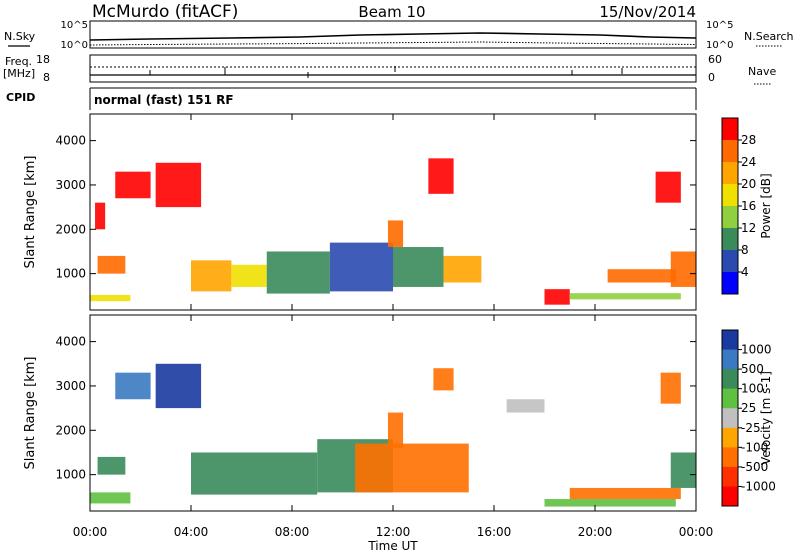 This screenshot has height=554, width=800. I want to click on power-colorbar: 28 24 20 16 12 8 4 Power [dB], so click(747, 206).